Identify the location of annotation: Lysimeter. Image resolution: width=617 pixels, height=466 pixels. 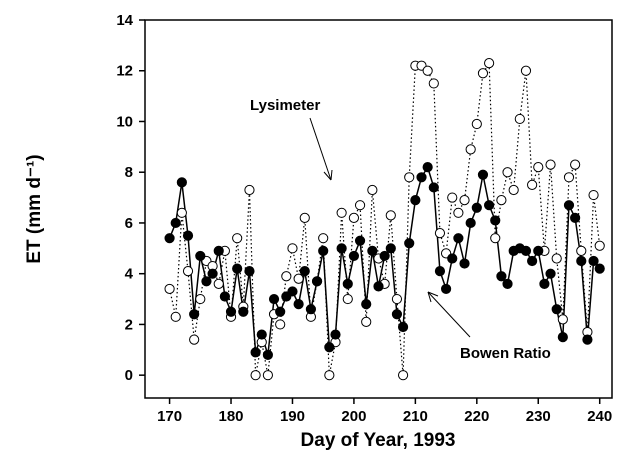
(285, 105).